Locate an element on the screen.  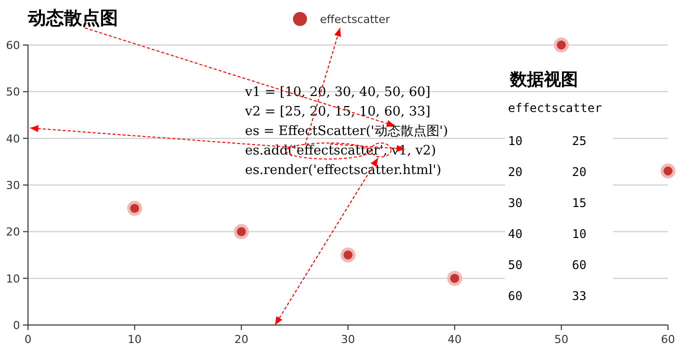
x-tick-label: 60 is located at coordinates (668, 339).